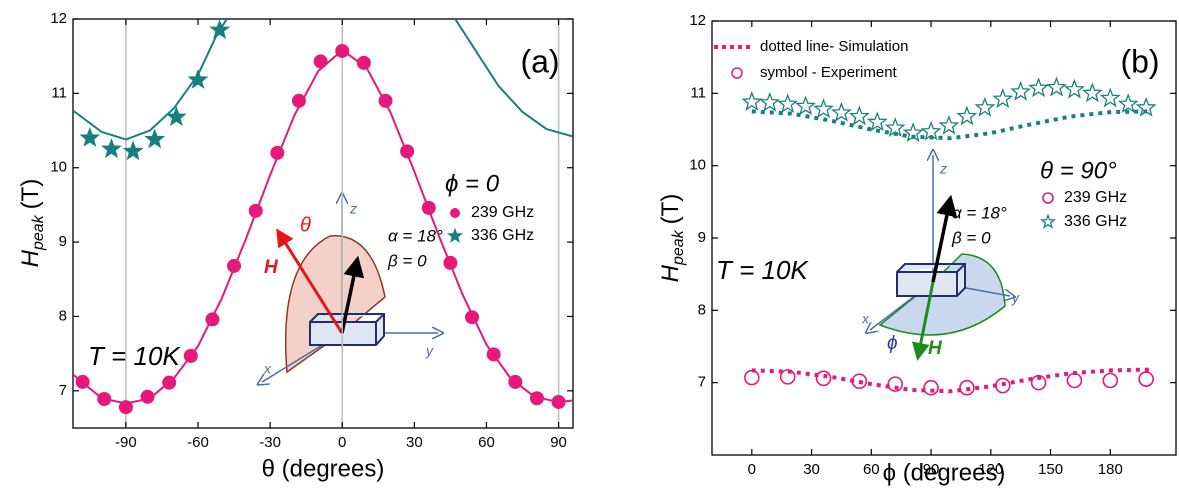 The width and height of the screenshot is (1179, 491). What do you see at coordinates (1078, 170) in the screenshot?
I see `legend-title: θ = 90°` at bounding box center [1078, 170].